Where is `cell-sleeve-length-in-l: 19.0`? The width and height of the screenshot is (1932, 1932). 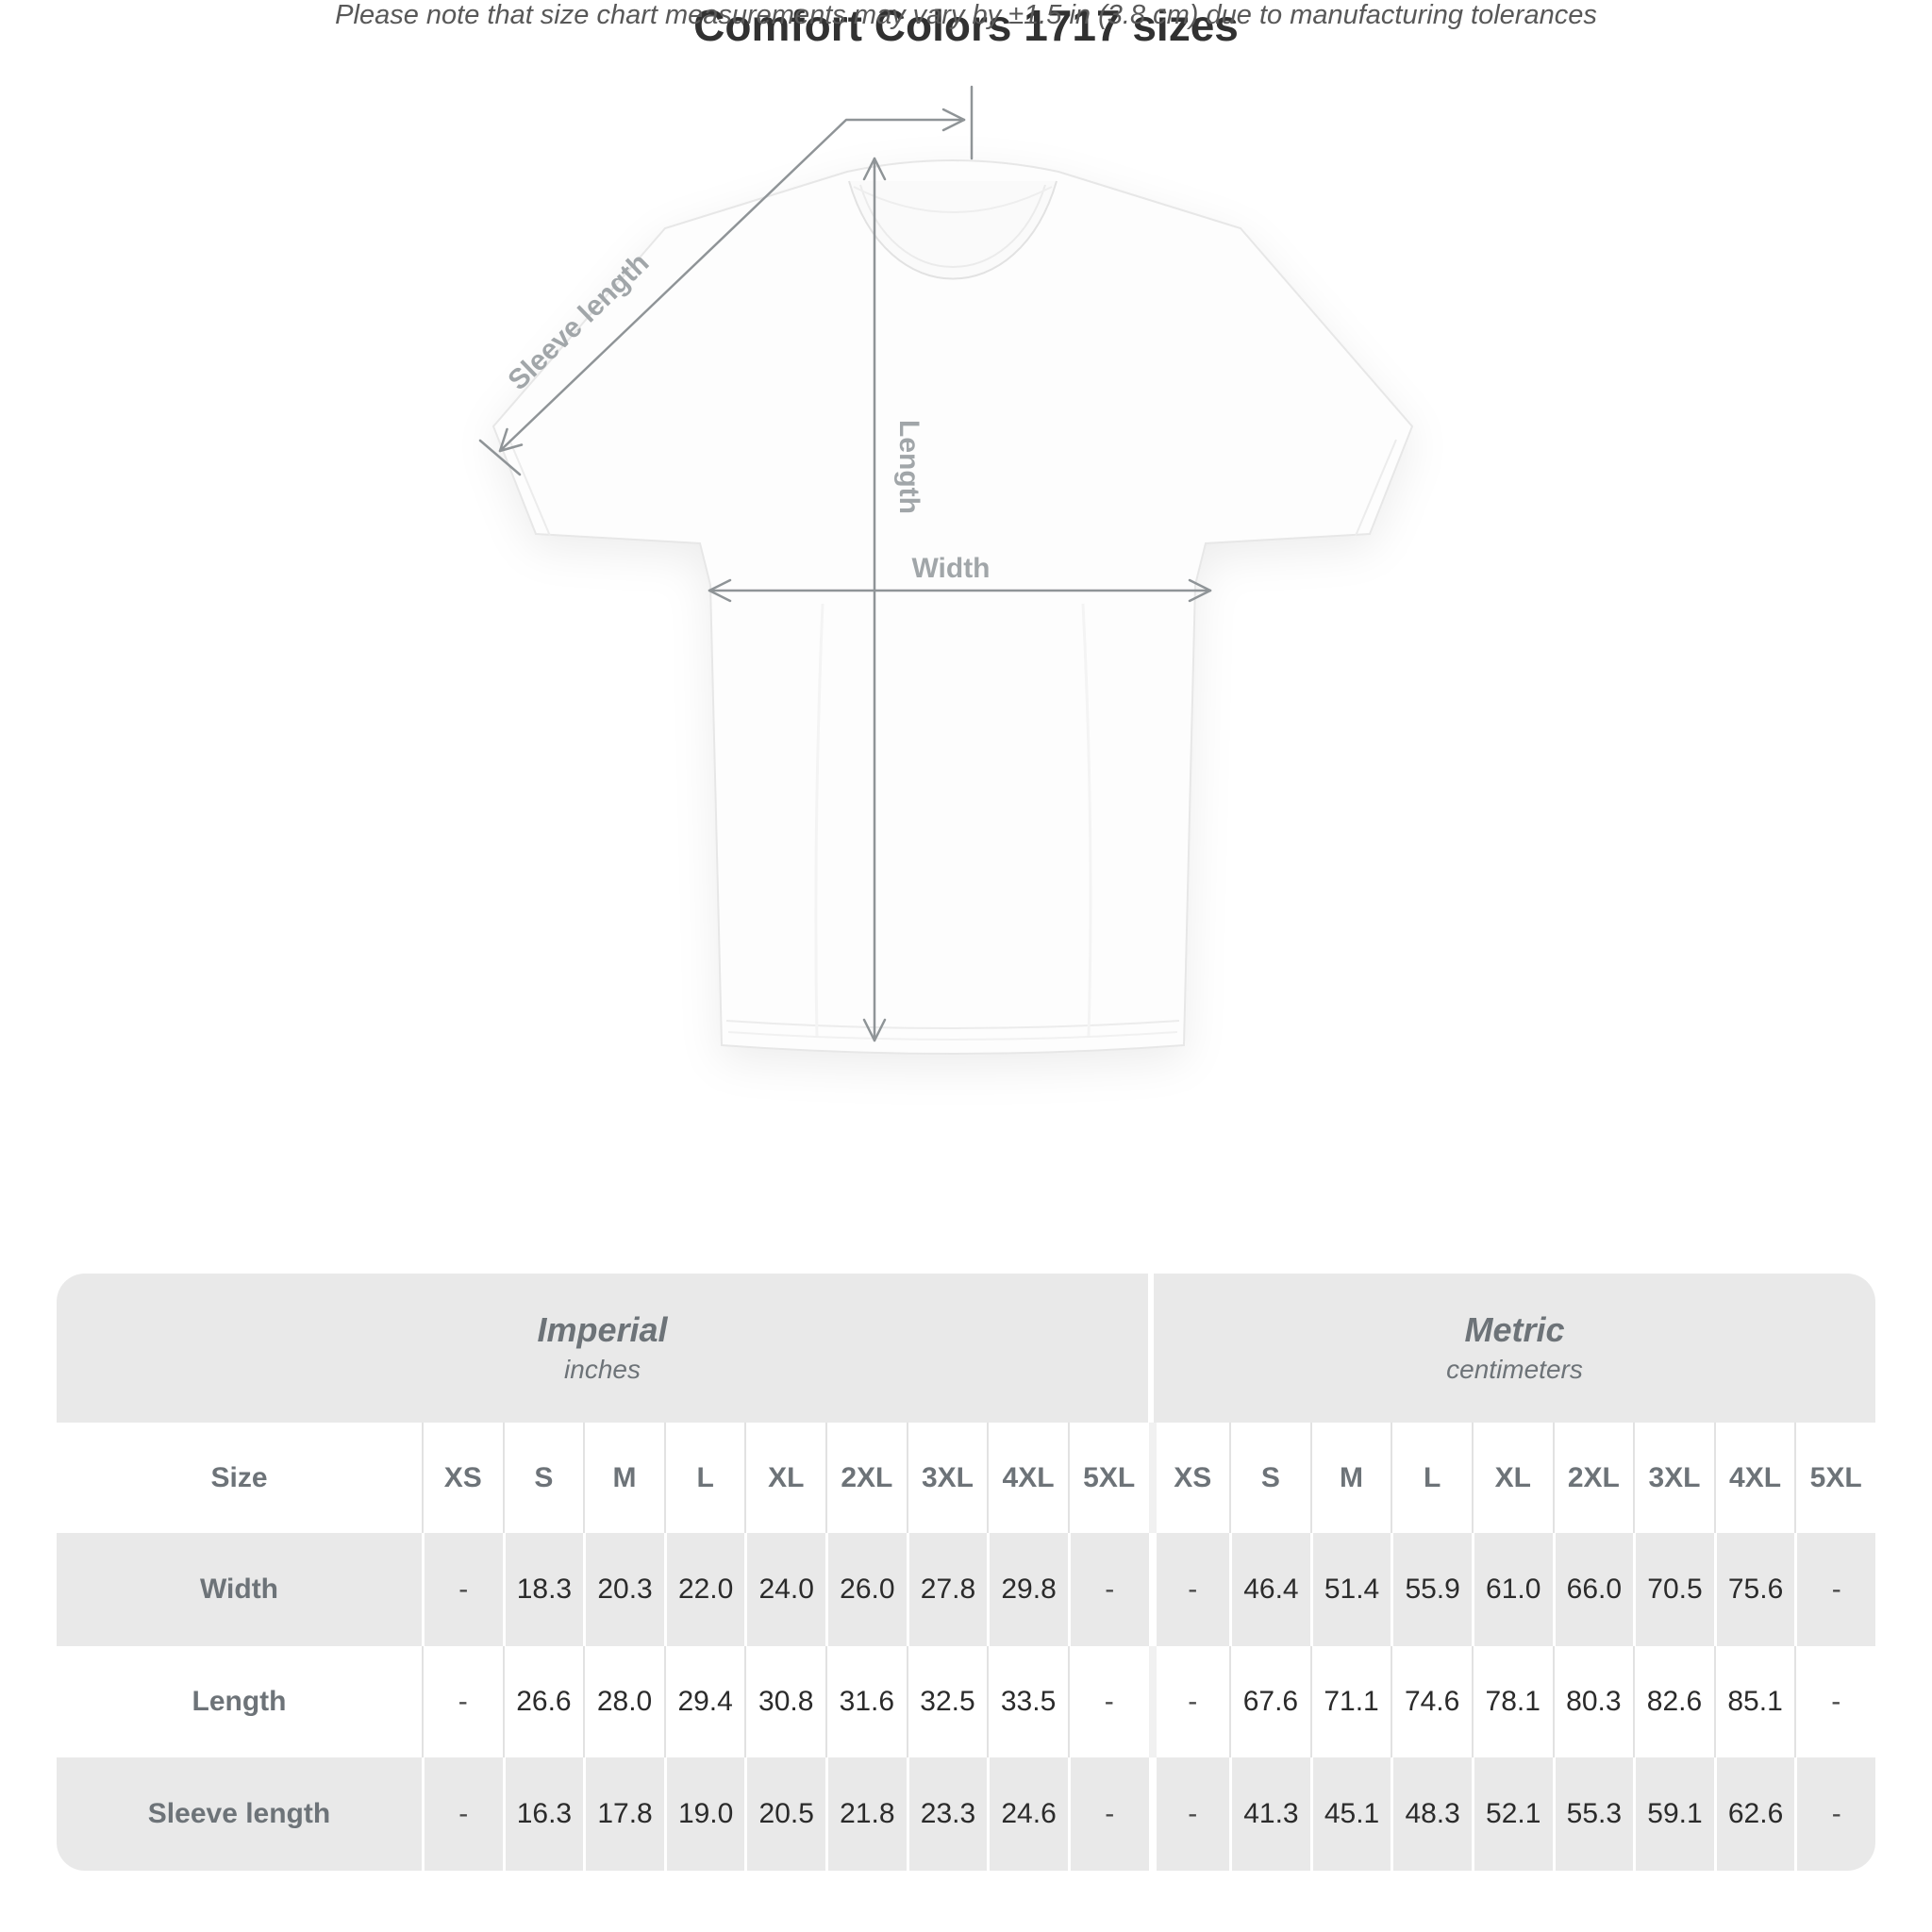
cell-sleeve-length-in-l: 19.0 is located at coordinates (704, 1814).